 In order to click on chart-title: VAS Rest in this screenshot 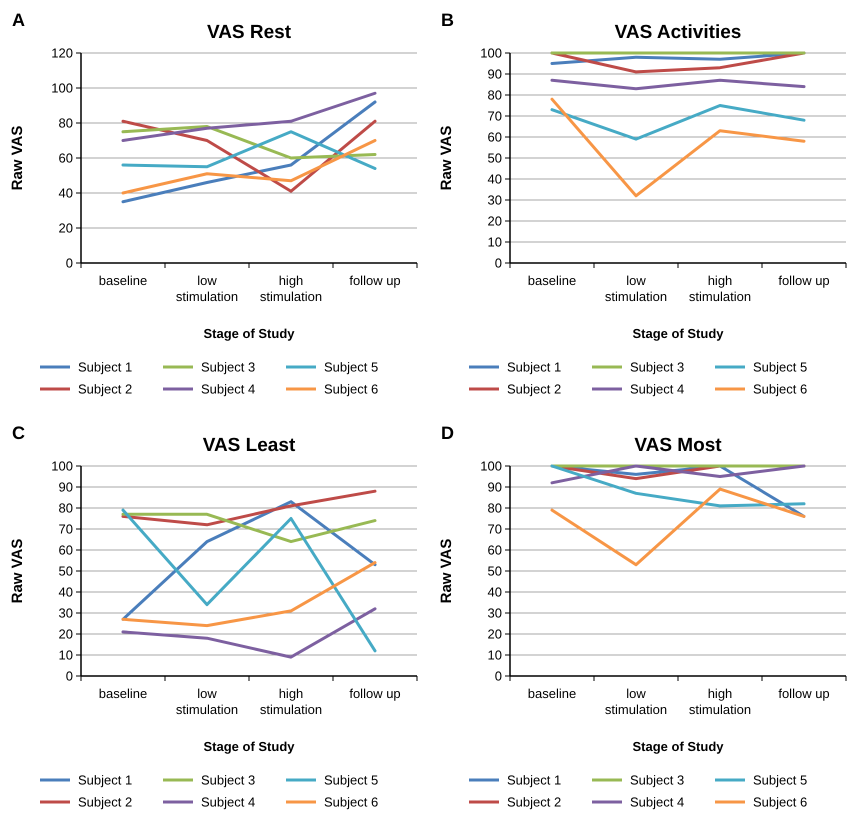, I will do `click(249, 32)`.